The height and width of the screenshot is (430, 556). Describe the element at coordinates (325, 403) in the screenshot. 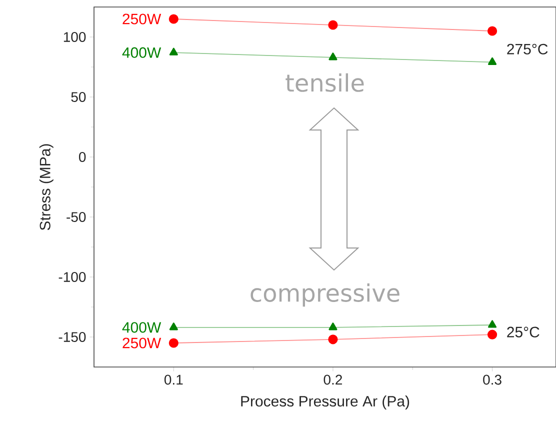

I see `x-axis-title: Process Pressure Ar (Pa)` at that location.